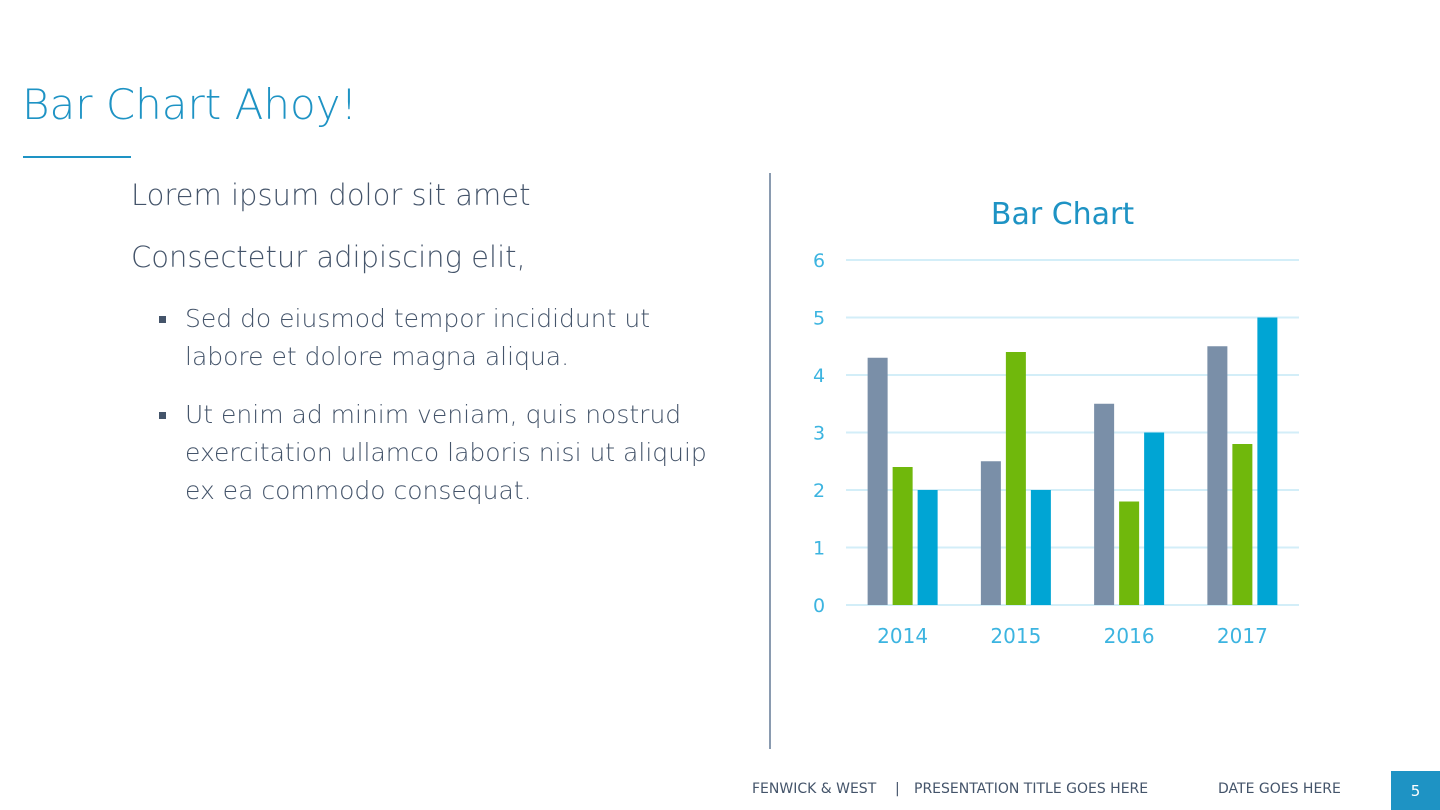 The image size is (1440, 810). I want to click on page-number: 5, so click(1415, 790).